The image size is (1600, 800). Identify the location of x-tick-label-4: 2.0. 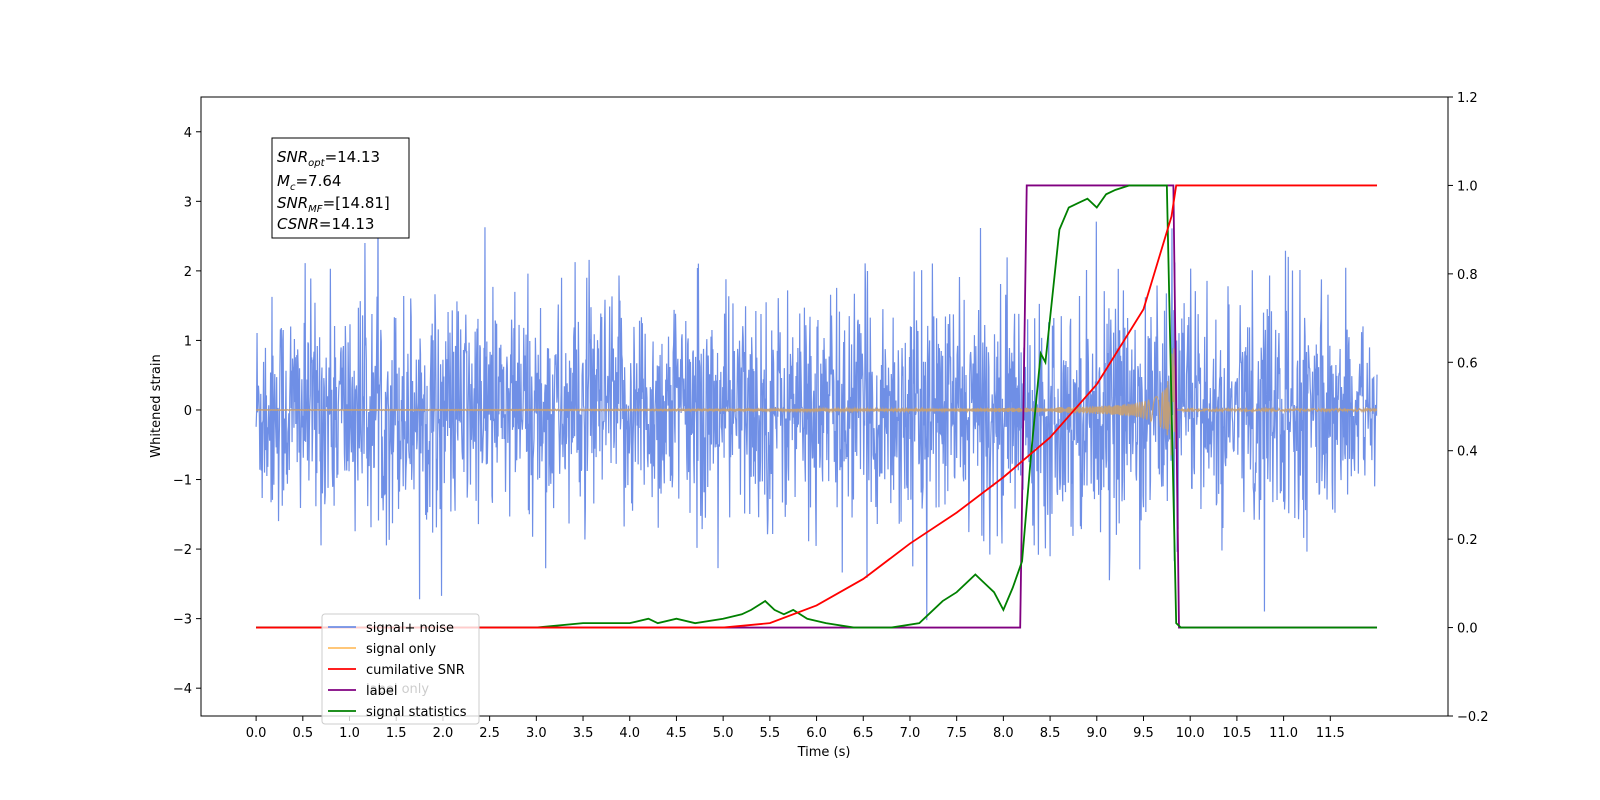
(443, 733).